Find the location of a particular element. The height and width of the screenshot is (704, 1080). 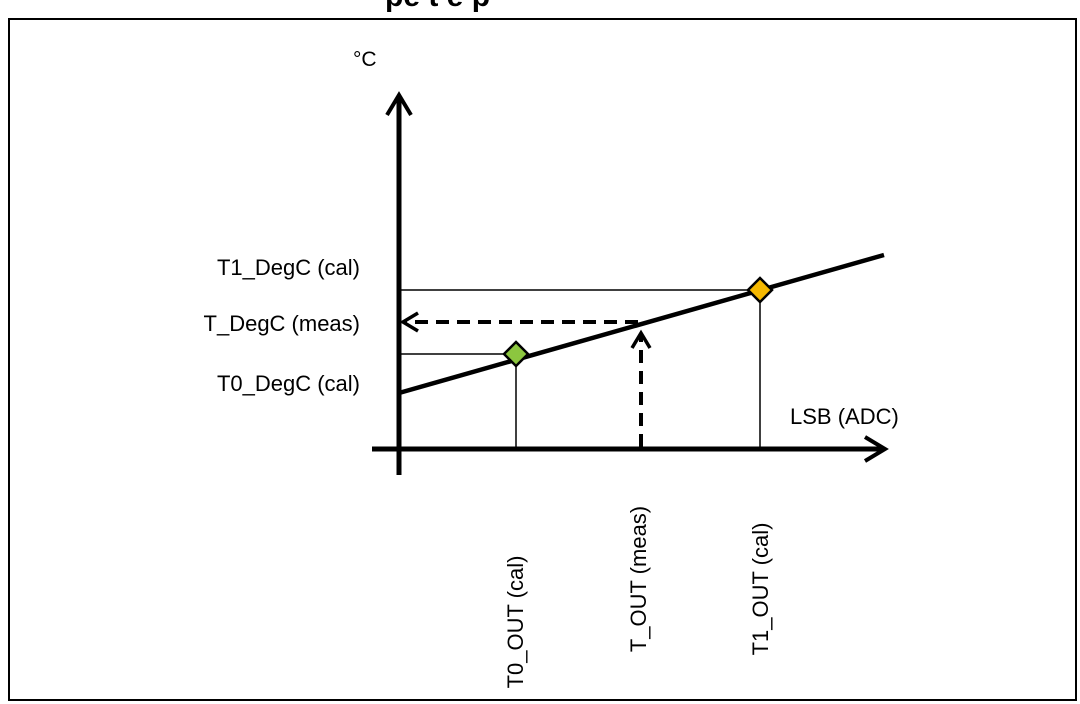

t-degc-meas-label: T_DegC (meas) is located at coordinates (282, 323).